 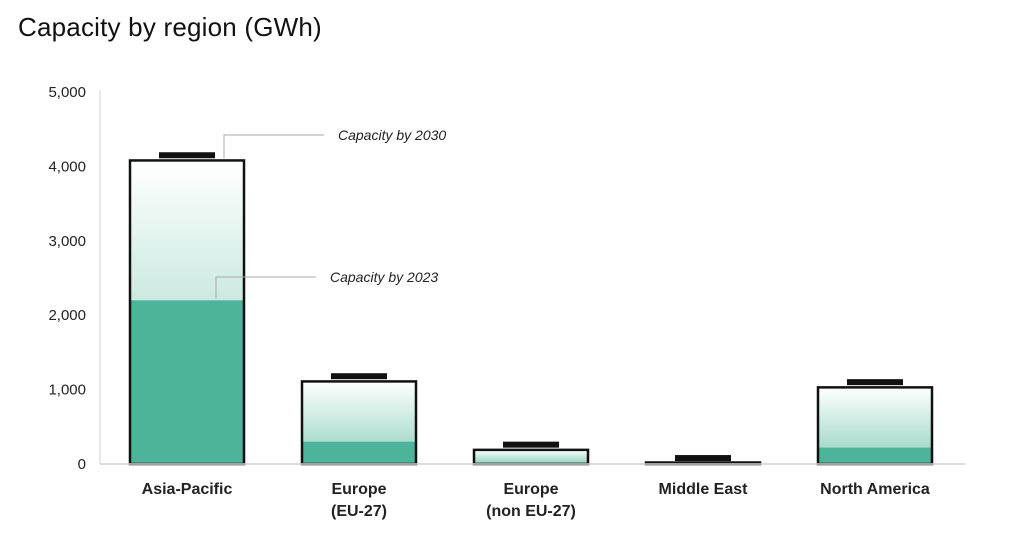 What do you see at coordinates (531, 456) in the screenshot?
I see `bar-capacity-2030-fill` at bounding box center [531, 456].